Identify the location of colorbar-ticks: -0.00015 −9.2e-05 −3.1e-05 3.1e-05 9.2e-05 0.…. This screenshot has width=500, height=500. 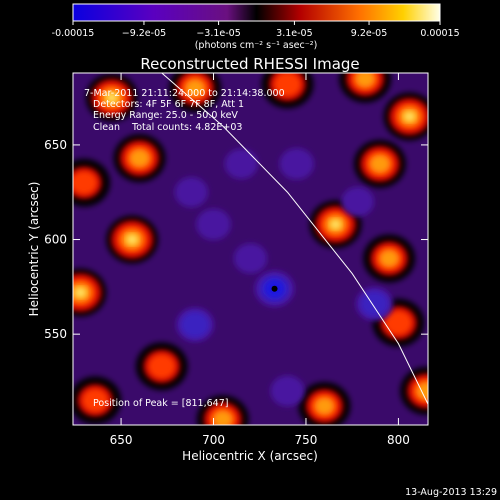
(256, 30).